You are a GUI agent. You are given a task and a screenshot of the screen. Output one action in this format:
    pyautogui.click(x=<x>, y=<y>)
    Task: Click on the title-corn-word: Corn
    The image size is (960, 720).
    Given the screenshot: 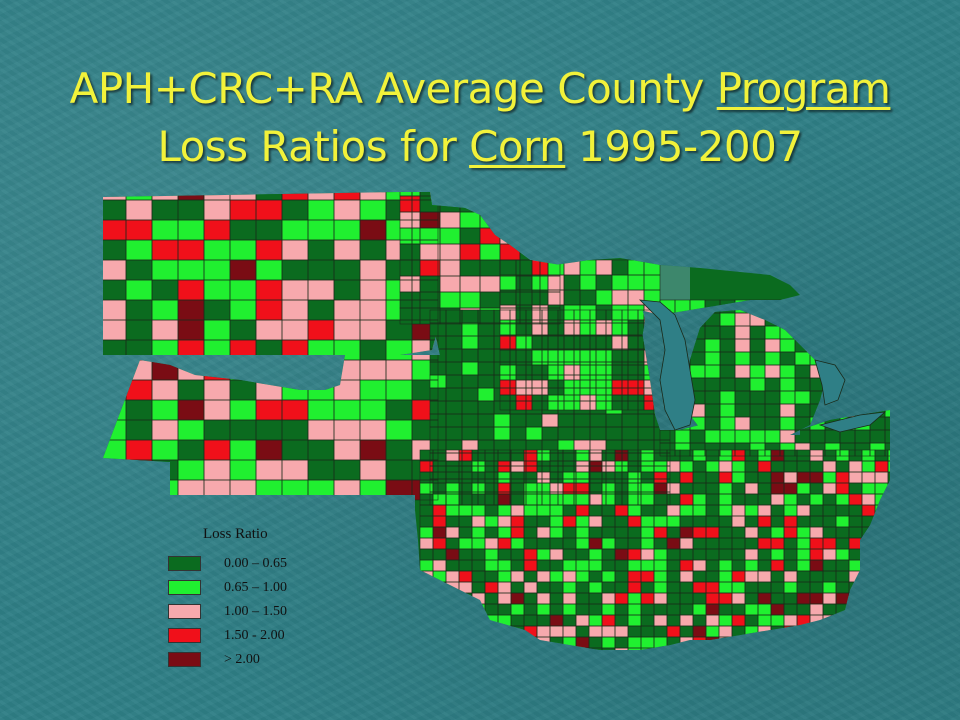 What is the action you would take?
    pyautogui.click(x=517, y=146)
    